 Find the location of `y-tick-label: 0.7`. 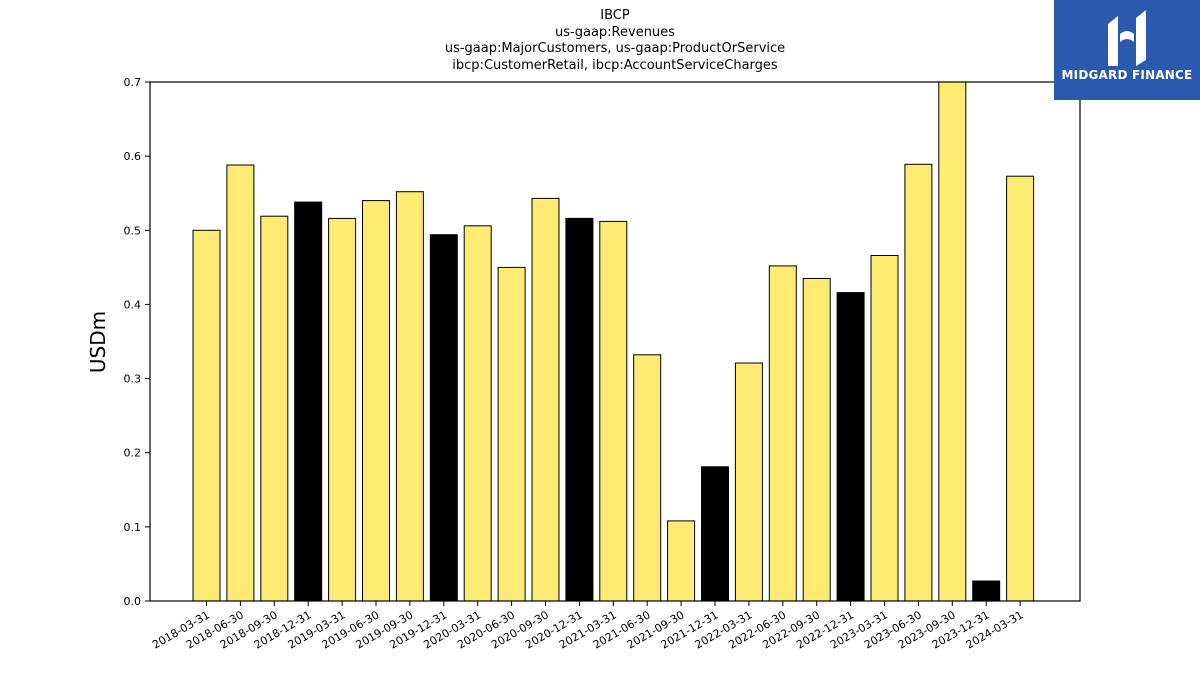

y-tick-label: 0.7 is located at coordinates (133, 82).